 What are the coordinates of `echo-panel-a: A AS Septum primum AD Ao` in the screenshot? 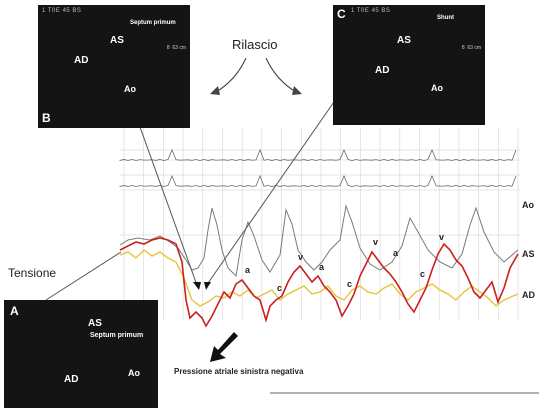 It's located at (81, 354).